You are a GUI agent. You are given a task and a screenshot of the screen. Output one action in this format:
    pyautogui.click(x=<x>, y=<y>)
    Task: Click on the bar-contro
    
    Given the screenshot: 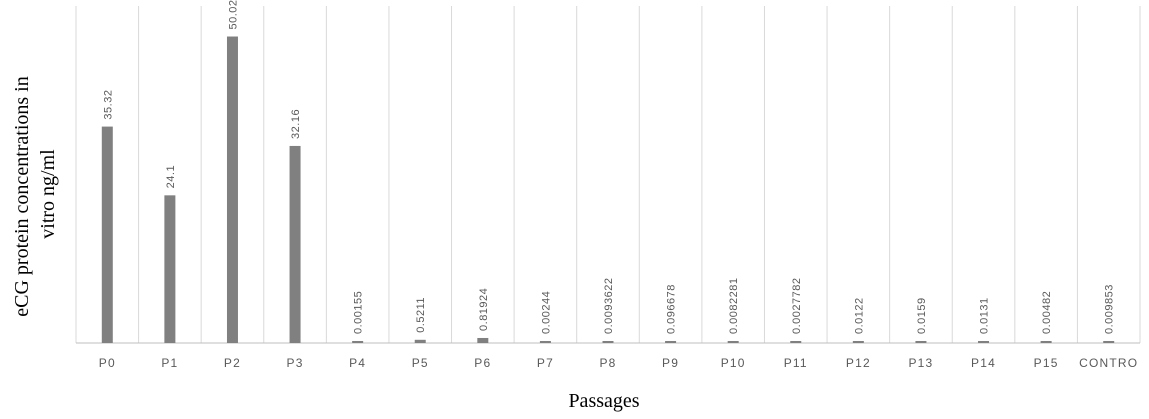 What is the action you would take?
    pyautogui.click(x=1109, y=342)
    